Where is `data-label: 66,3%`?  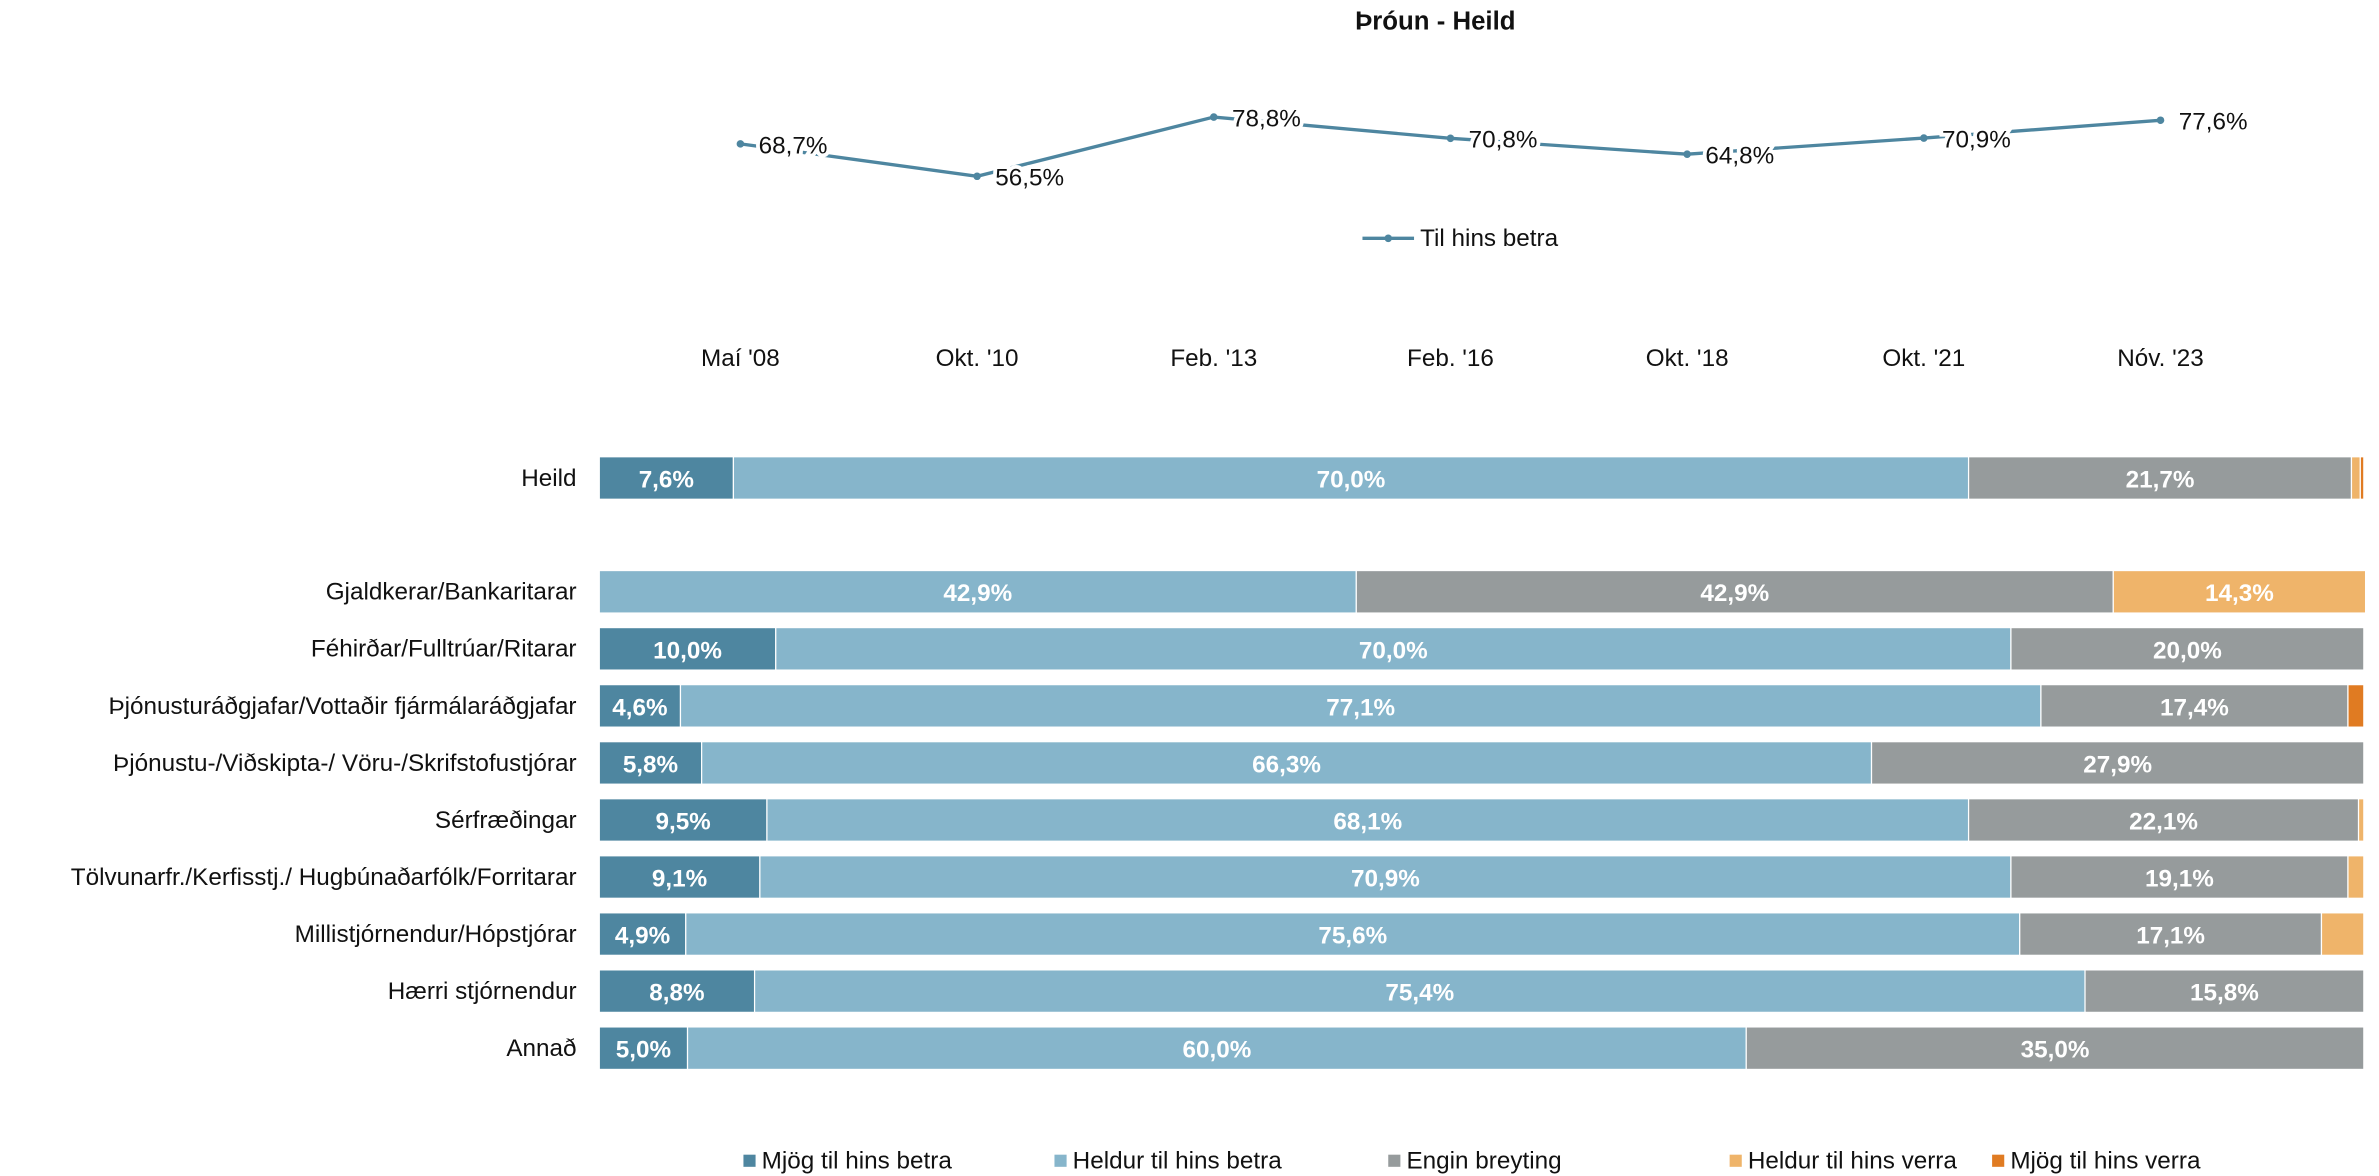
data-label: 66,3% is located at coordinates (1286, 764).